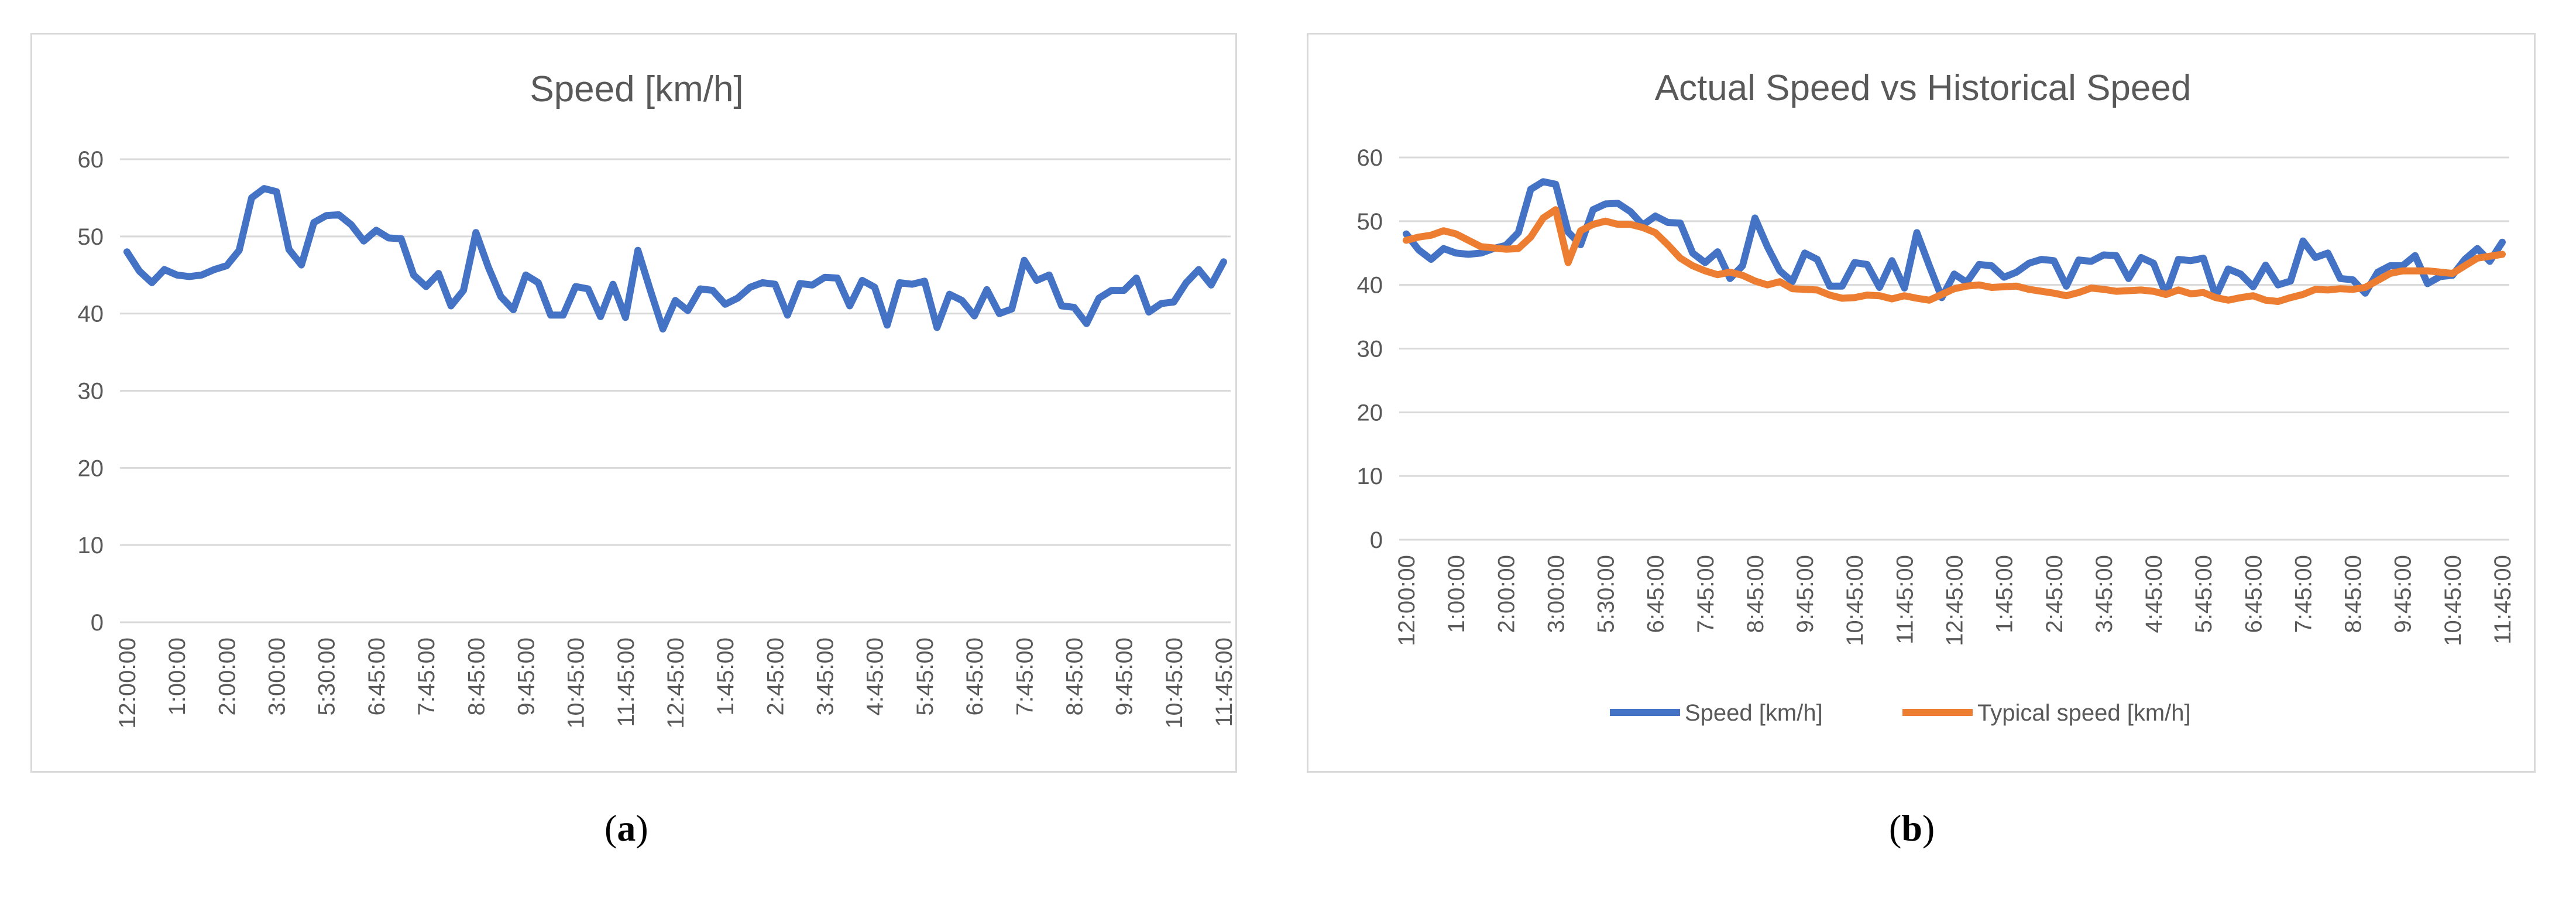 This screenshot has height=905, width=2576. I want to click on caption-a: (a), so click(626, 828).